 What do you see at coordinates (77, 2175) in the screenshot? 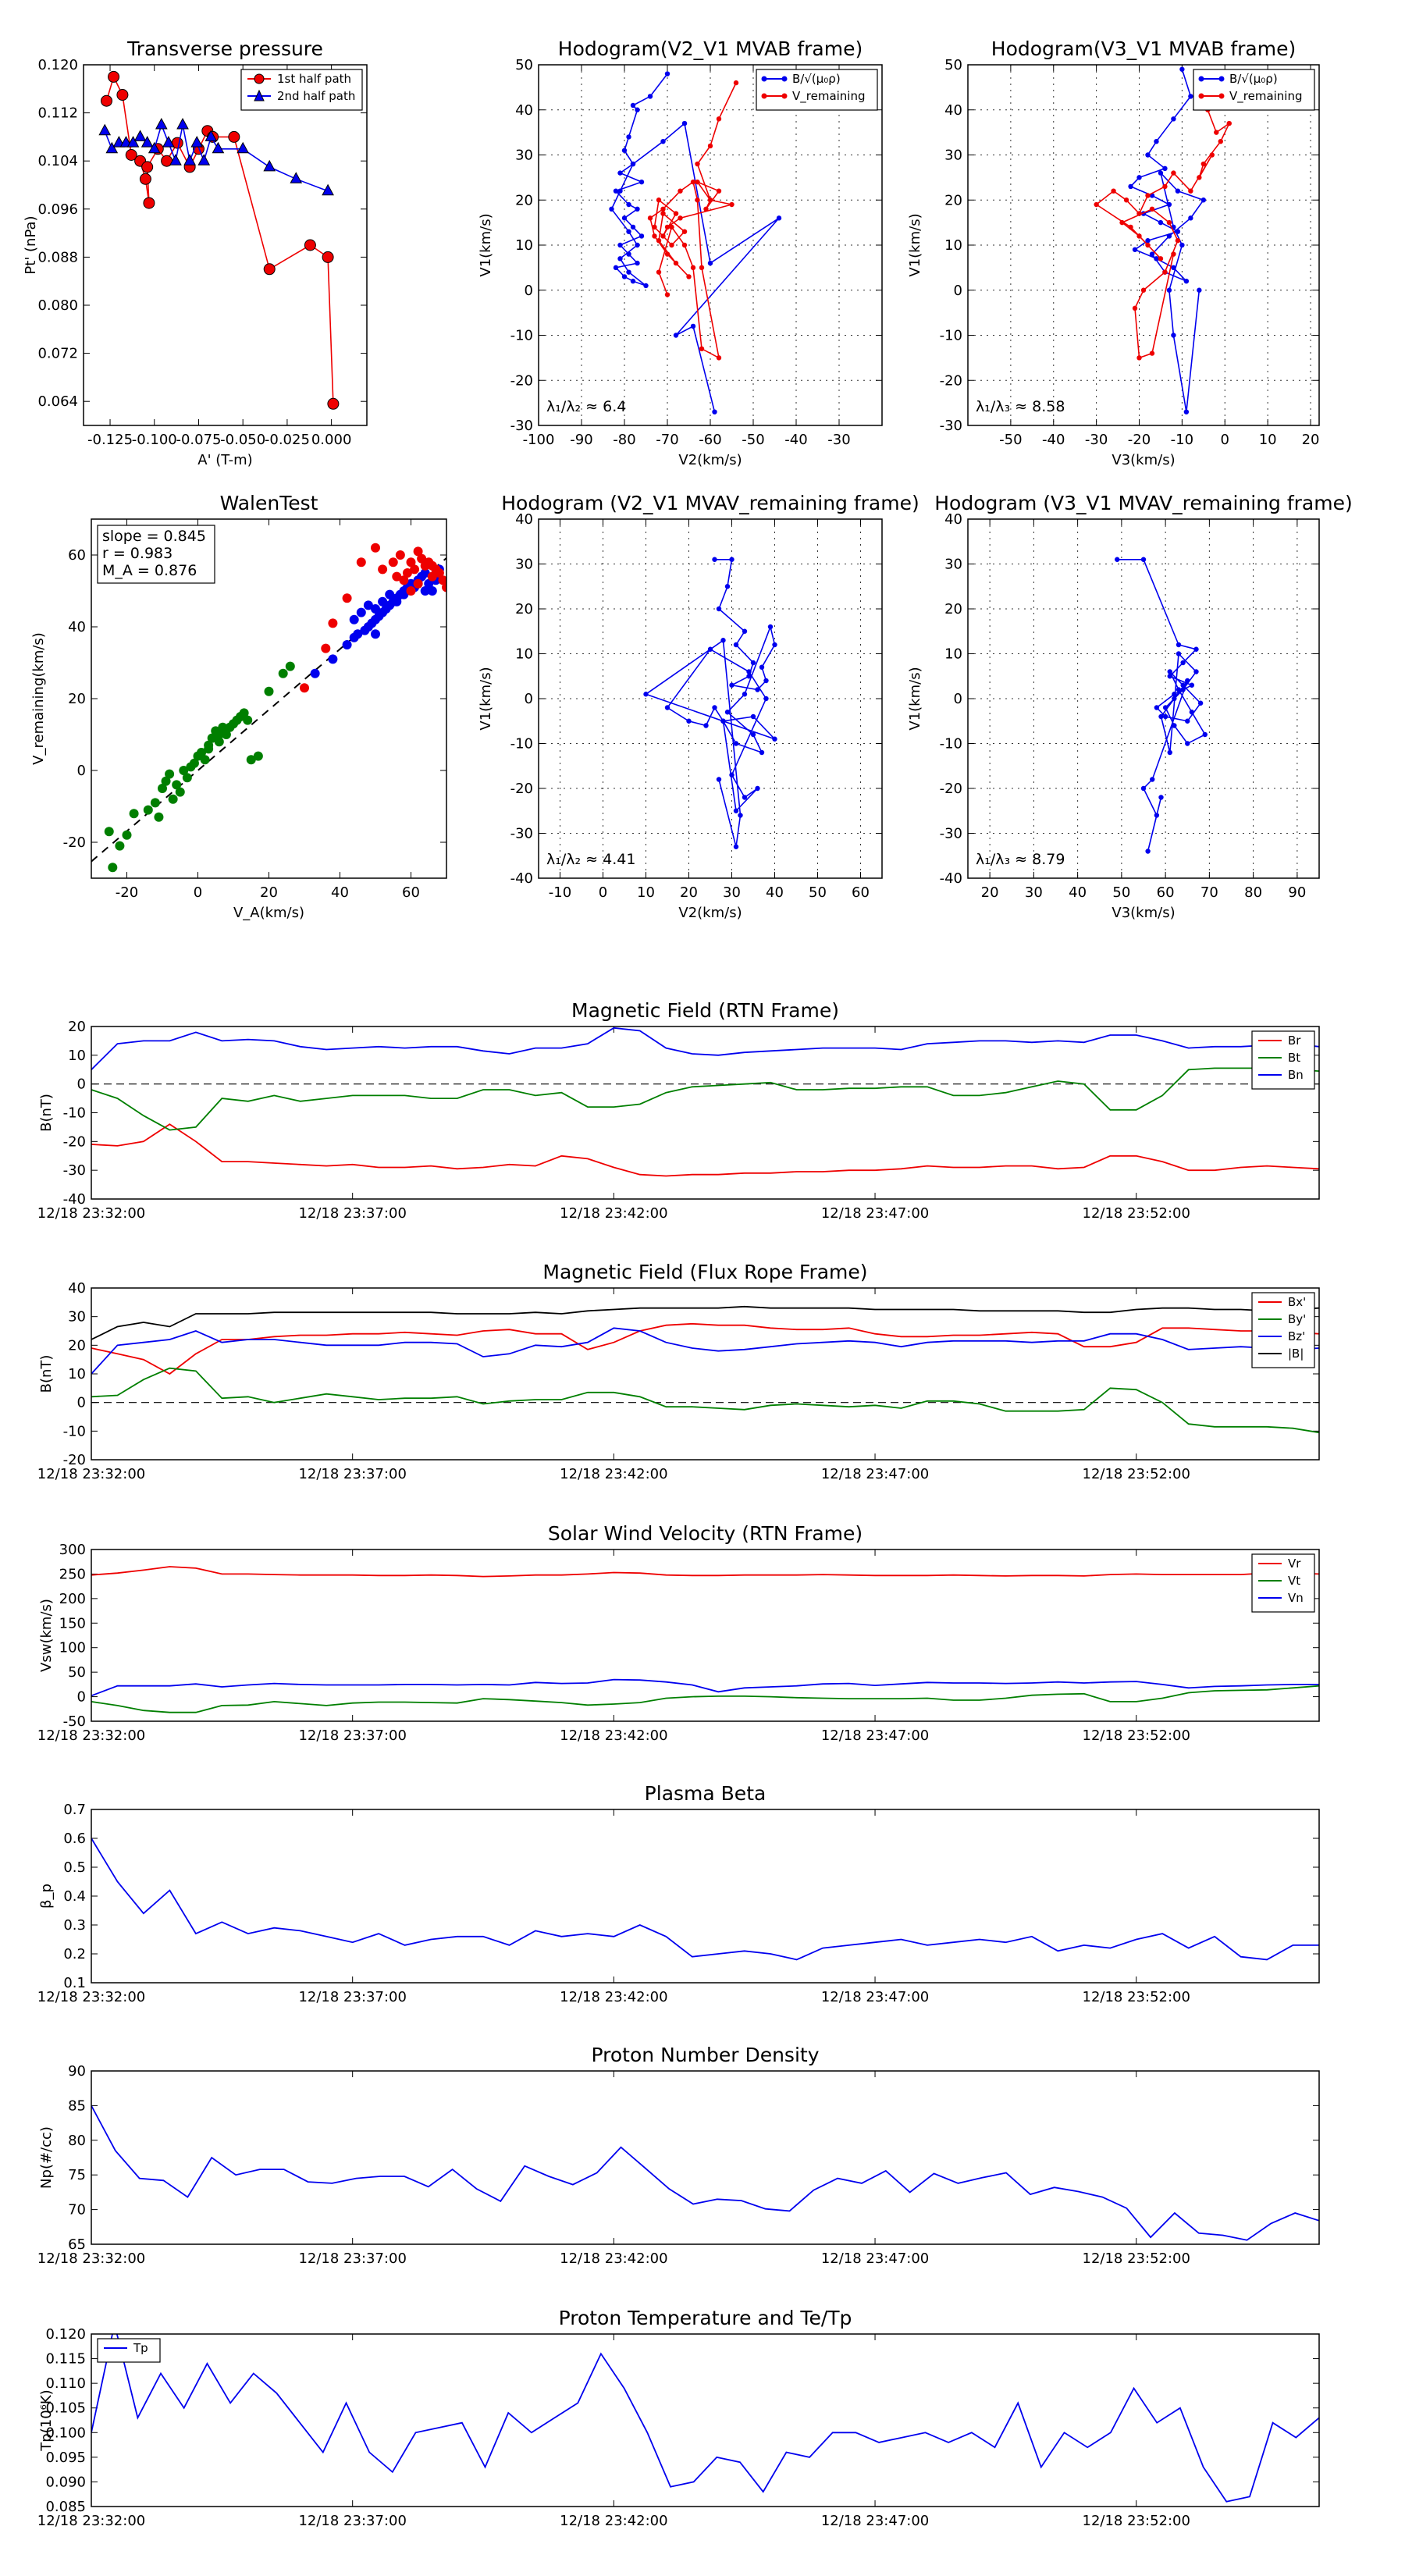
I see `y-tick-label: 75` at bounding box center [77, 2175].